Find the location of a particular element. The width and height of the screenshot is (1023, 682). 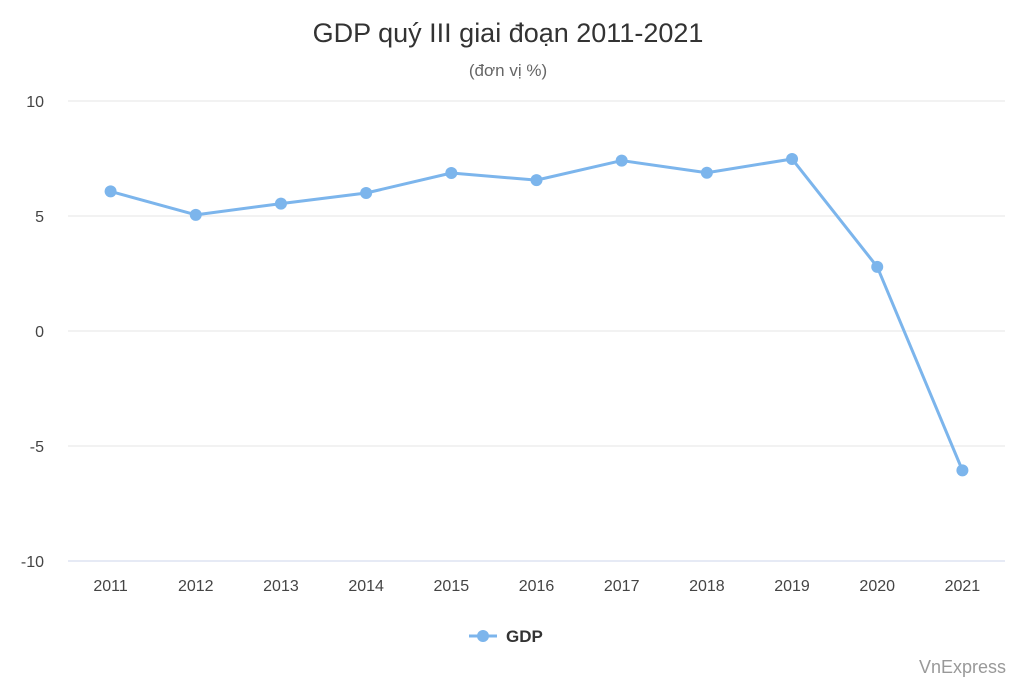

y-tick-label: 5 is located at coordinates (39, 217).